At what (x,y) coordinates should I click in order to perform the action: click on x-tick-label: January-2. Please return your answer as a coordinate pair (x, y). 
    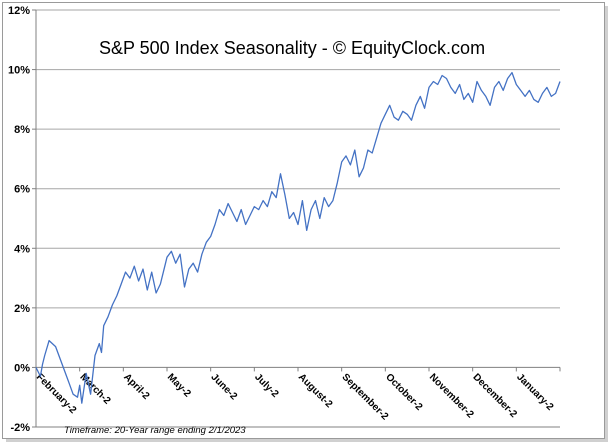
    Looking at the image, I should click on (534, 392).